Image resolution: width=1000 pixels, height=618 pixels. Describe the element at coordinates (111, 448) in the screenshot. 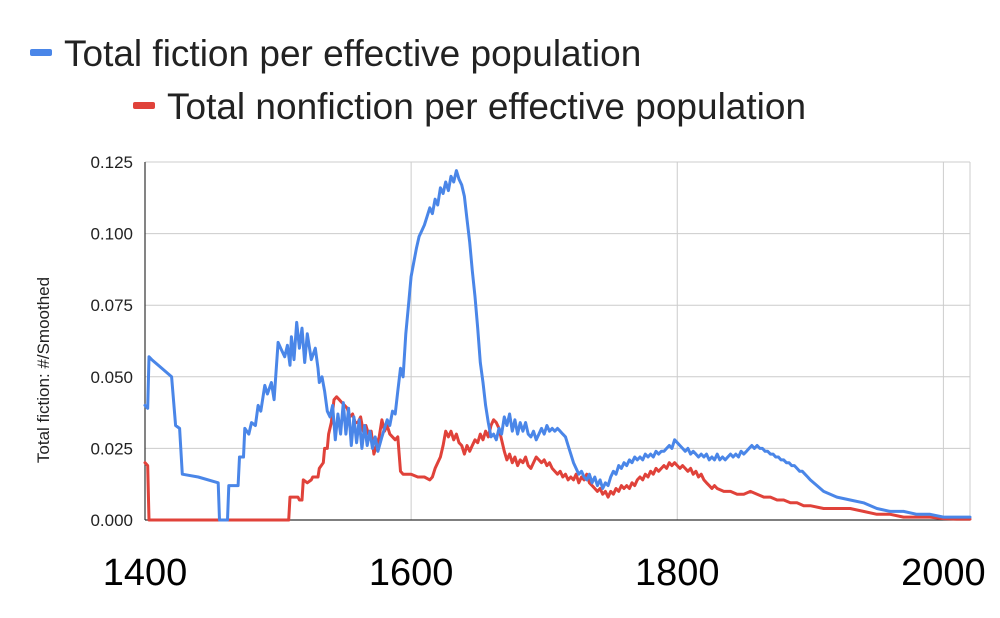

I see `y-tick-label: 0.025` at that location.